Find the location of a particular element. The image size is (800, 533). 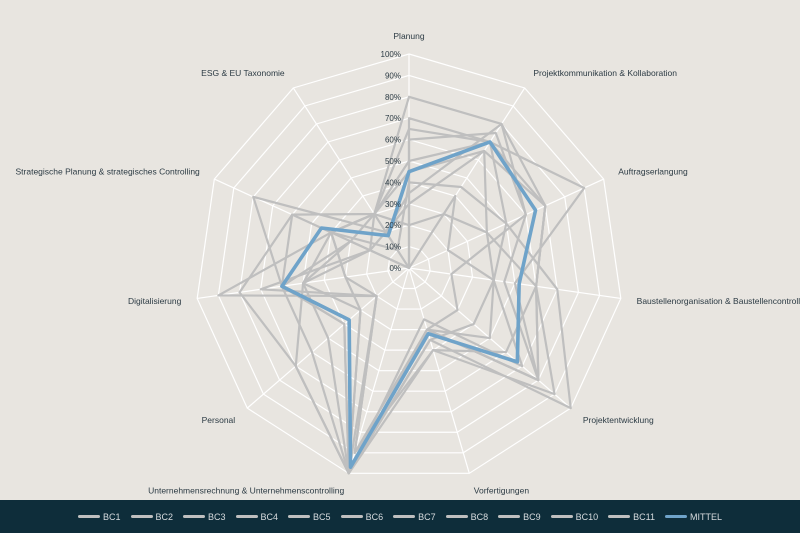

legend-label: BC7 is located at coordinates (427, 516).